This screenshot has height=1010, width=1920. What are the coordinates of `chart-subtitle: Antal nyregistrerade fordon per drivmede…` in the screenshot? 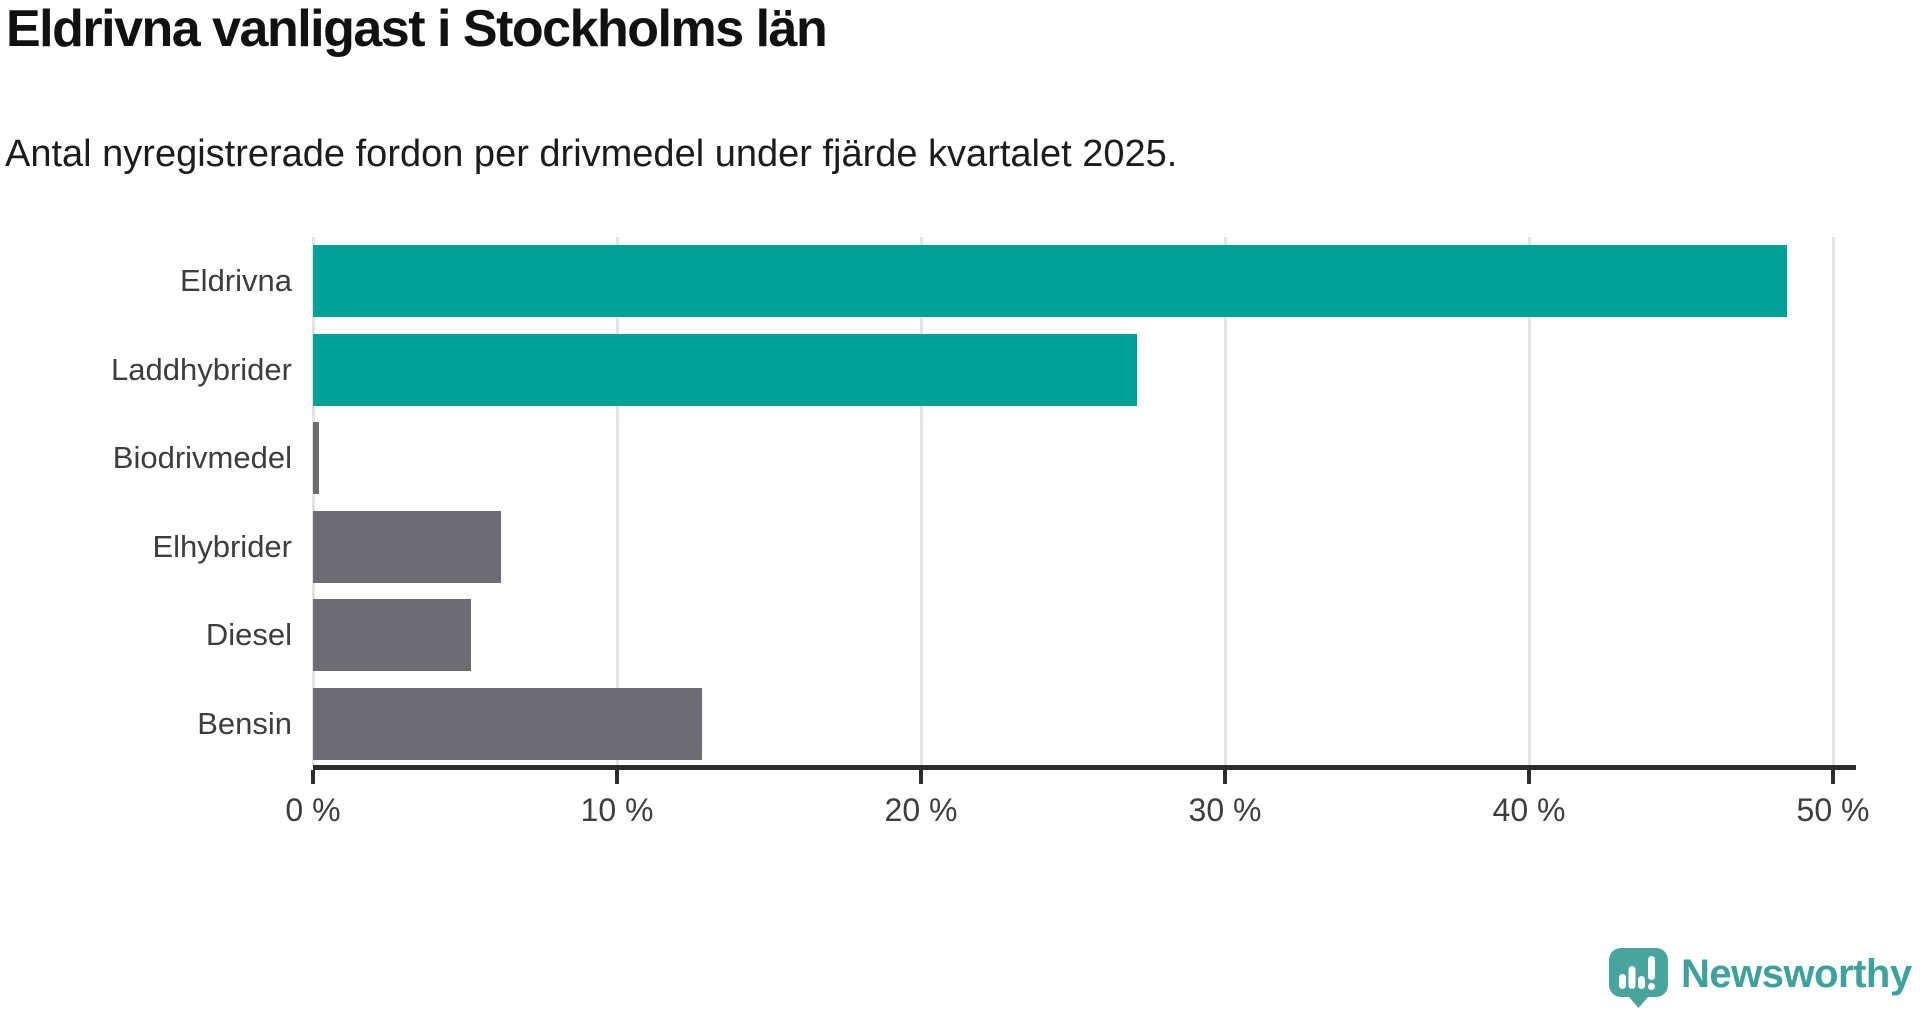 It's located at (591, 154).